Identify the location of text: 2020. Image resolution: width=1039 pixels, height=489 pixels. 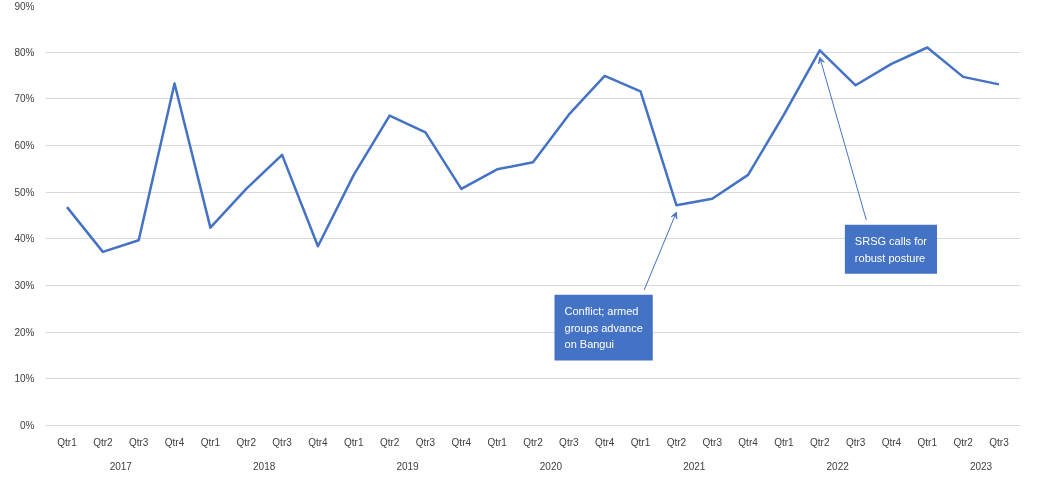
(551, 466).